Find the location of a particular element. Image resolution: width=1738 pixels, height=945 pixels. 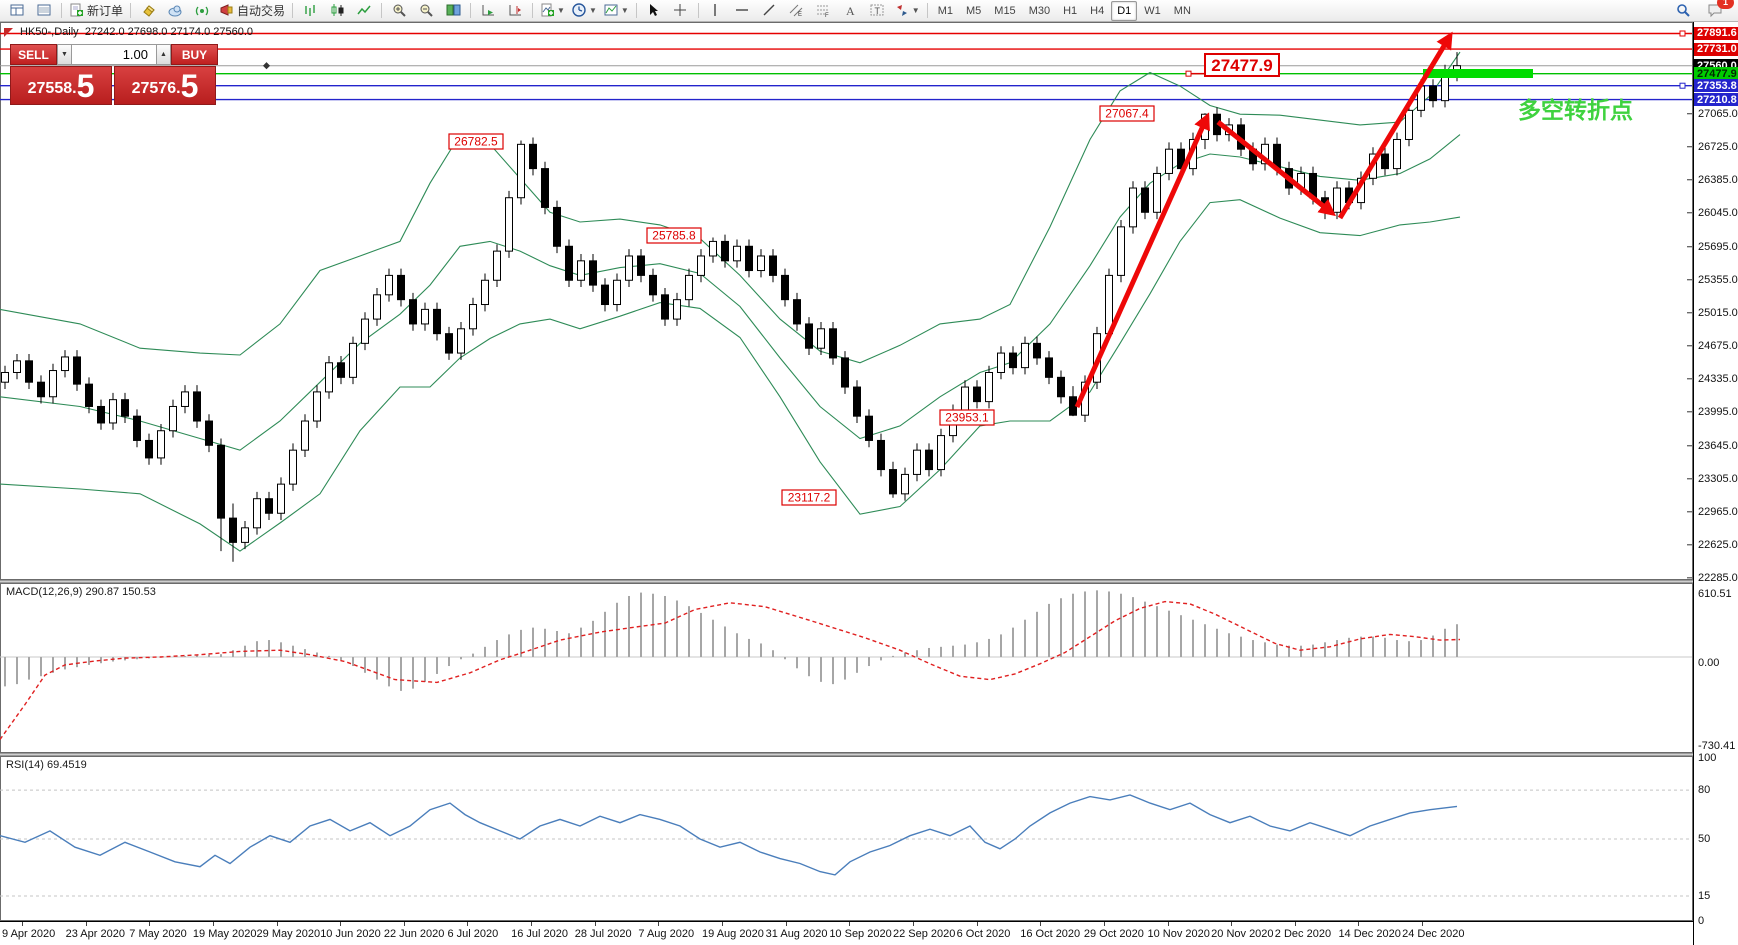

volume-input: 1.00 is located at coordinates (114, 54).